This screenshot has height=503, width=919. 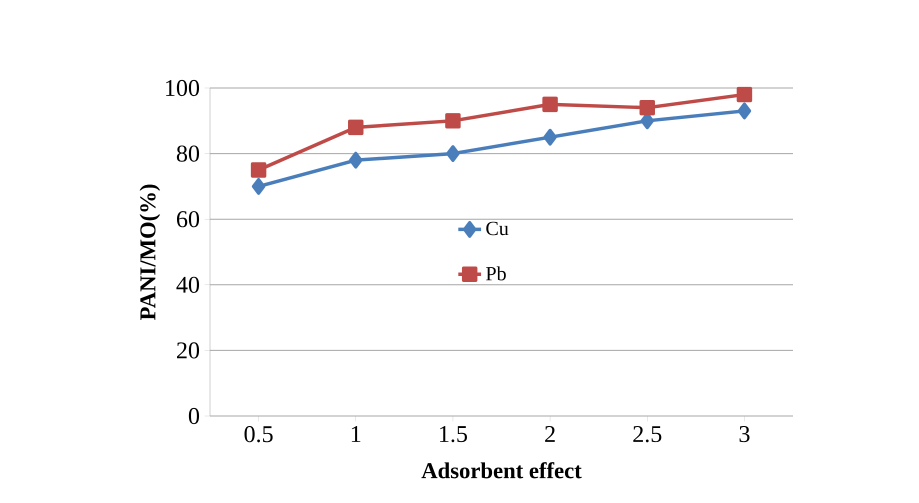 What do you see at coordinates (453, 434) in the screenshot?
I see `x-tick-label: 1.5` at bounding box center [453, 434].